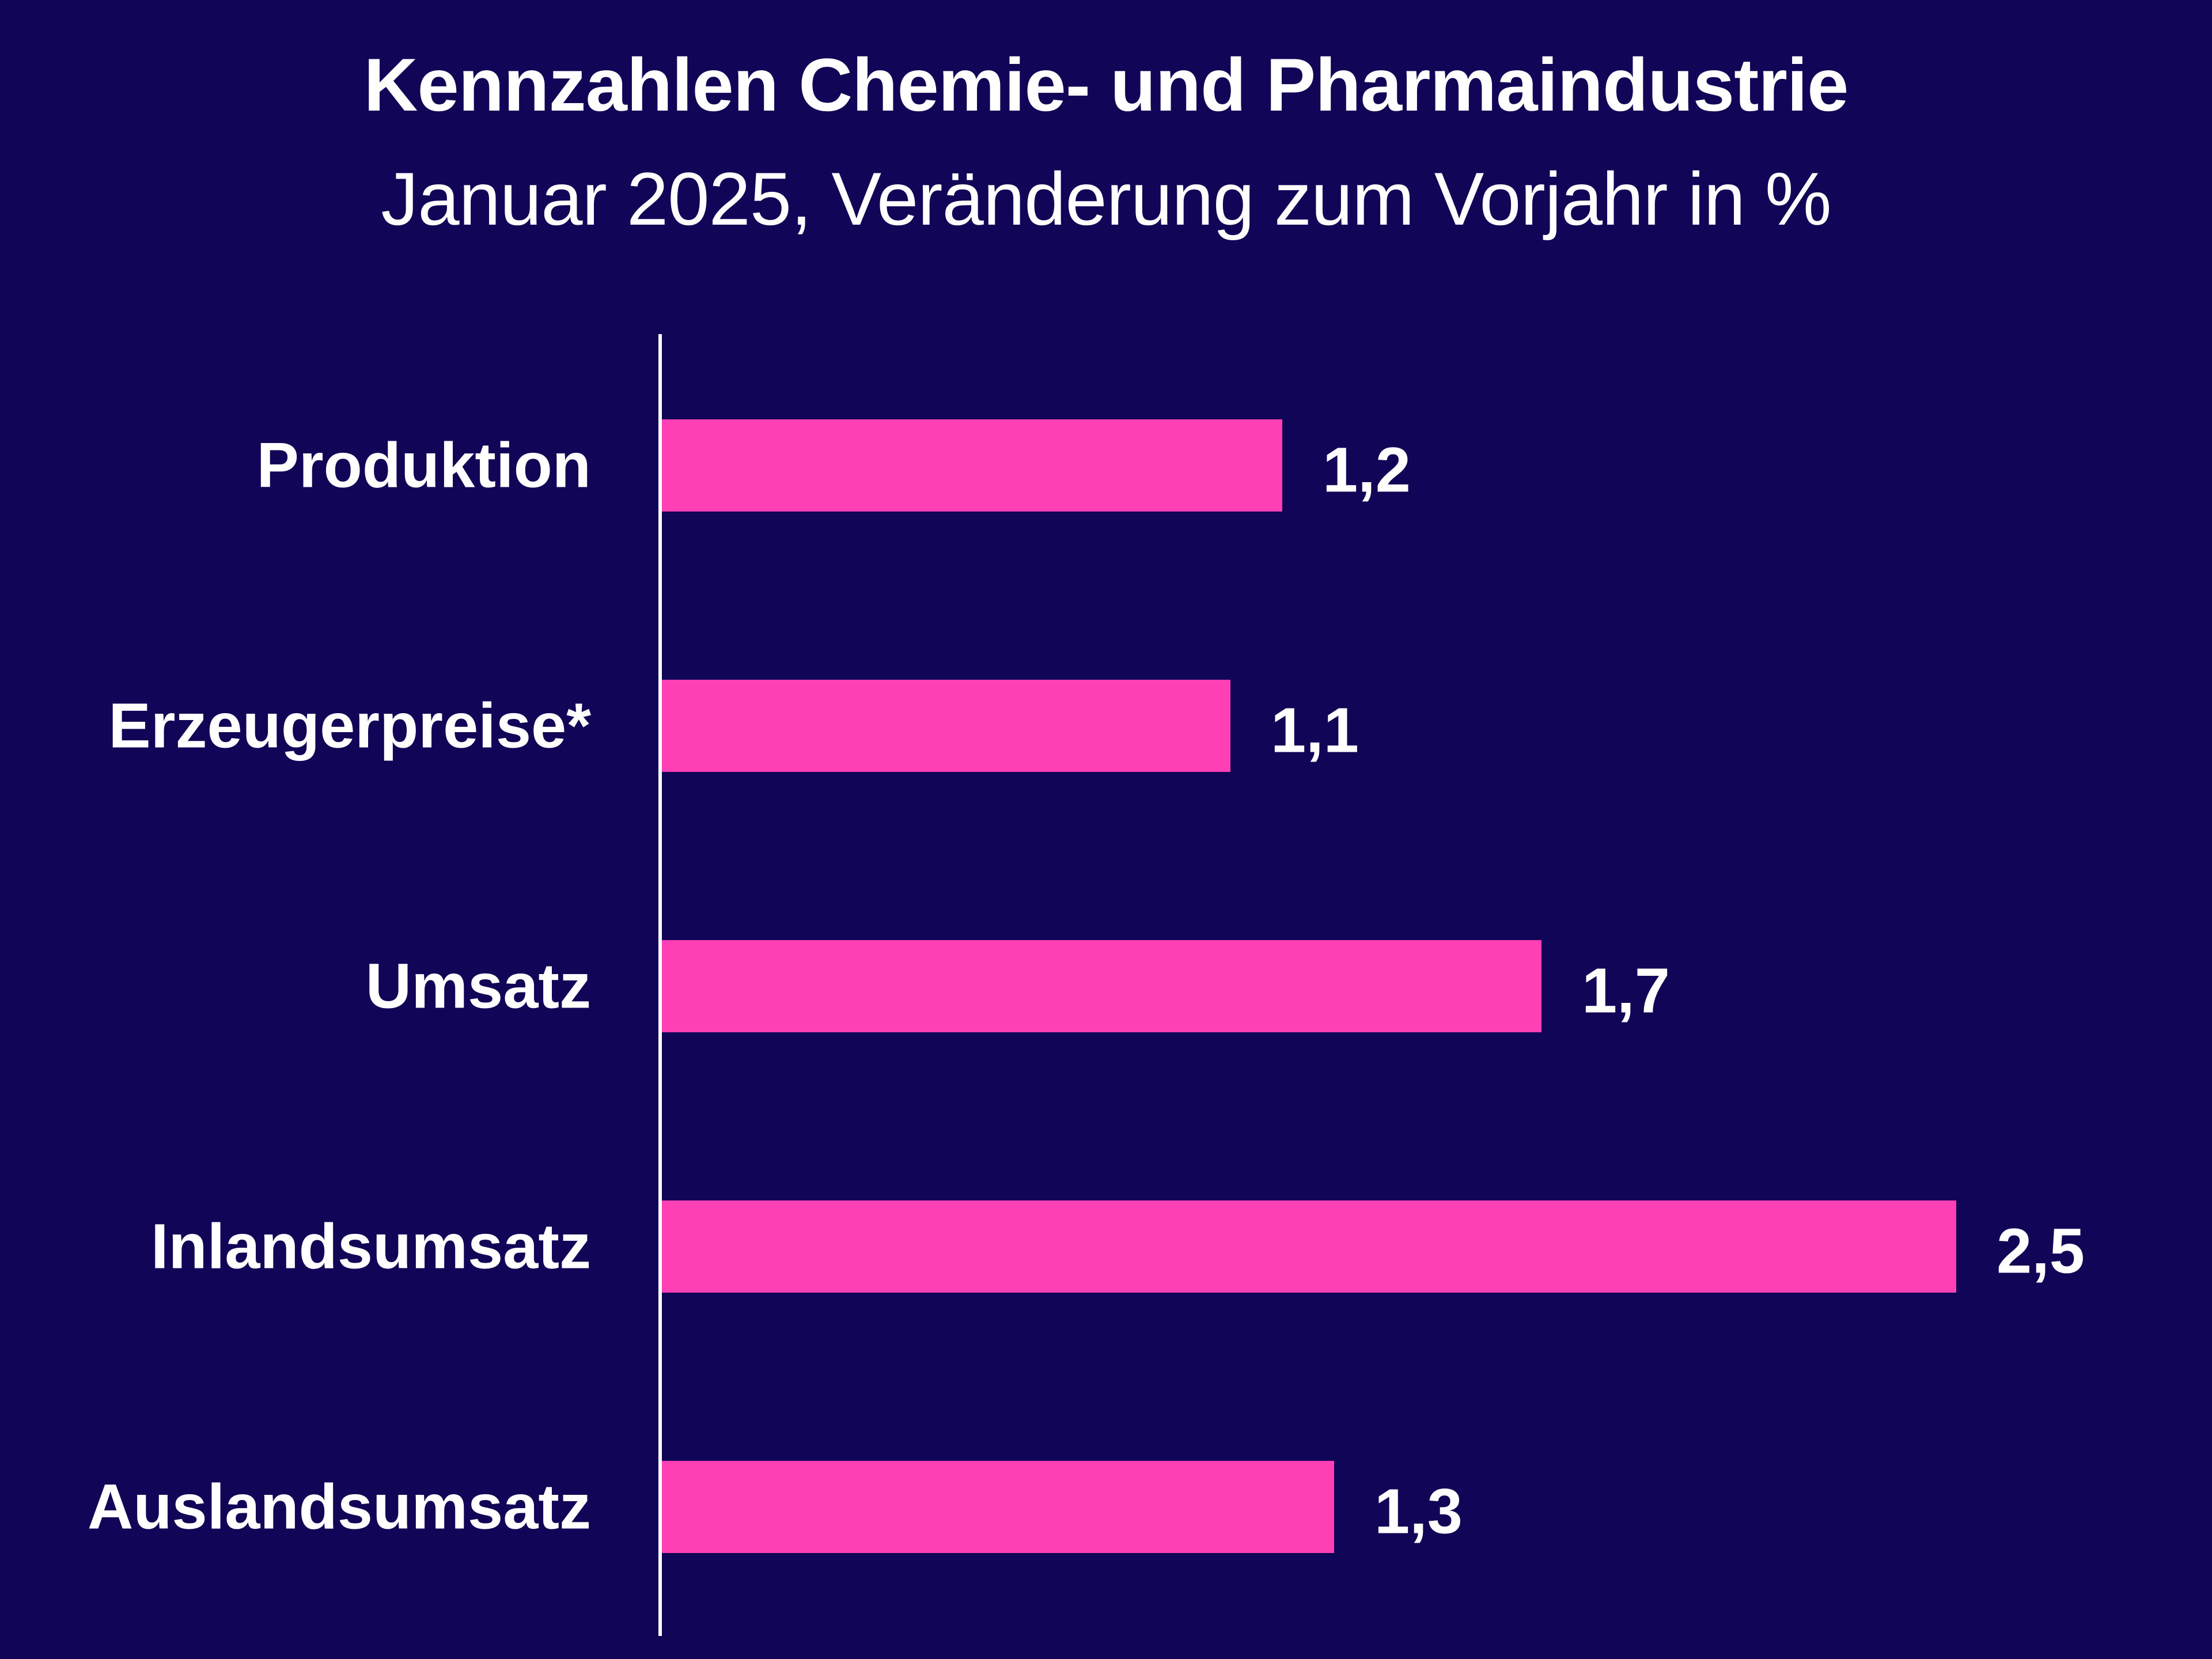 Image resolution: width=2212 pixels, height=1659 pixels. Describe the element at coordinates (1315, 730) in the screenshot. I see `value-label: 1,1` at that location.